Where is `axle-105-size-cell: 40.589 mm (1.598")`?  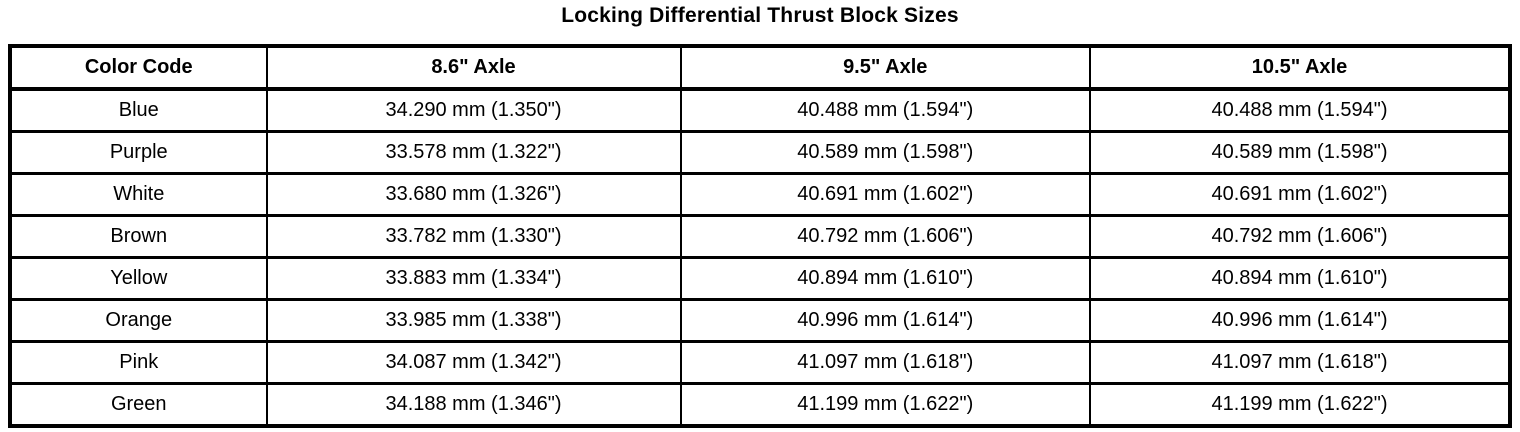
axle-105-size-cell: 40.589 mm (1.598") is located at coordinates (1300, 152).